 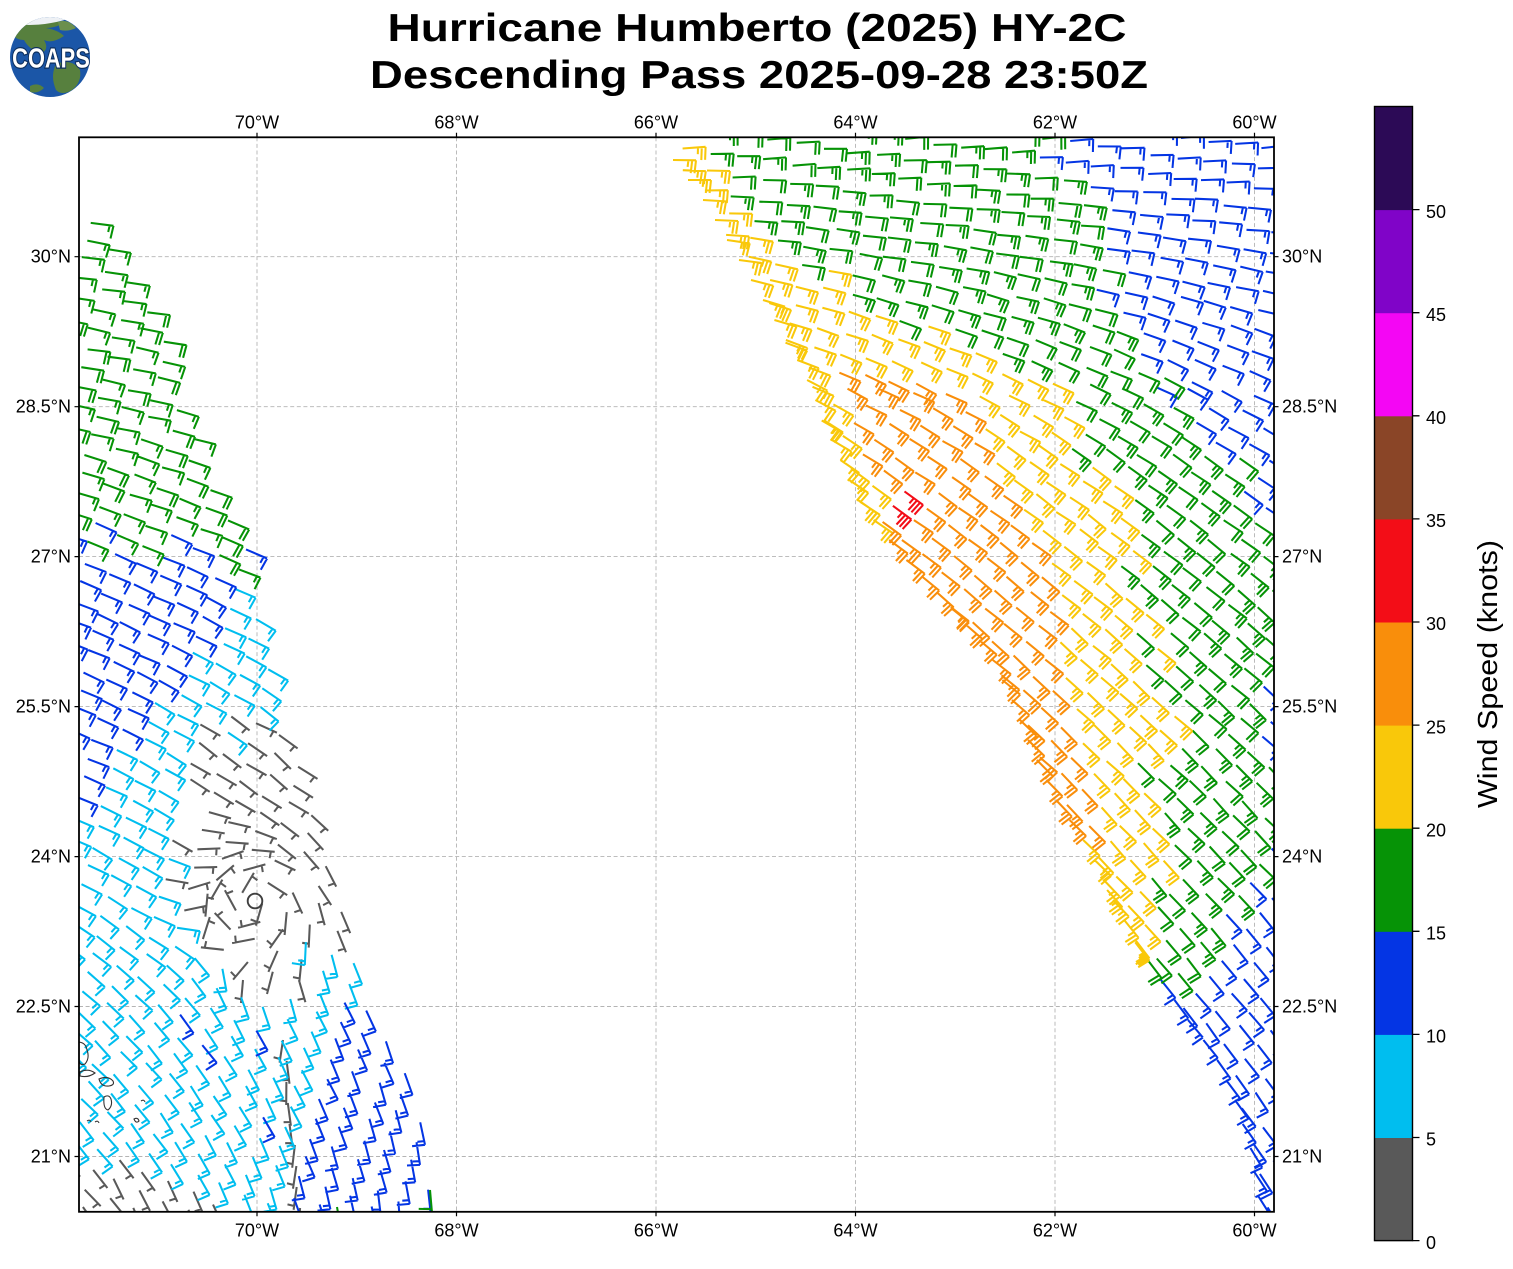 I want to click on svg-text: 40, so click(x=1436, y=418).